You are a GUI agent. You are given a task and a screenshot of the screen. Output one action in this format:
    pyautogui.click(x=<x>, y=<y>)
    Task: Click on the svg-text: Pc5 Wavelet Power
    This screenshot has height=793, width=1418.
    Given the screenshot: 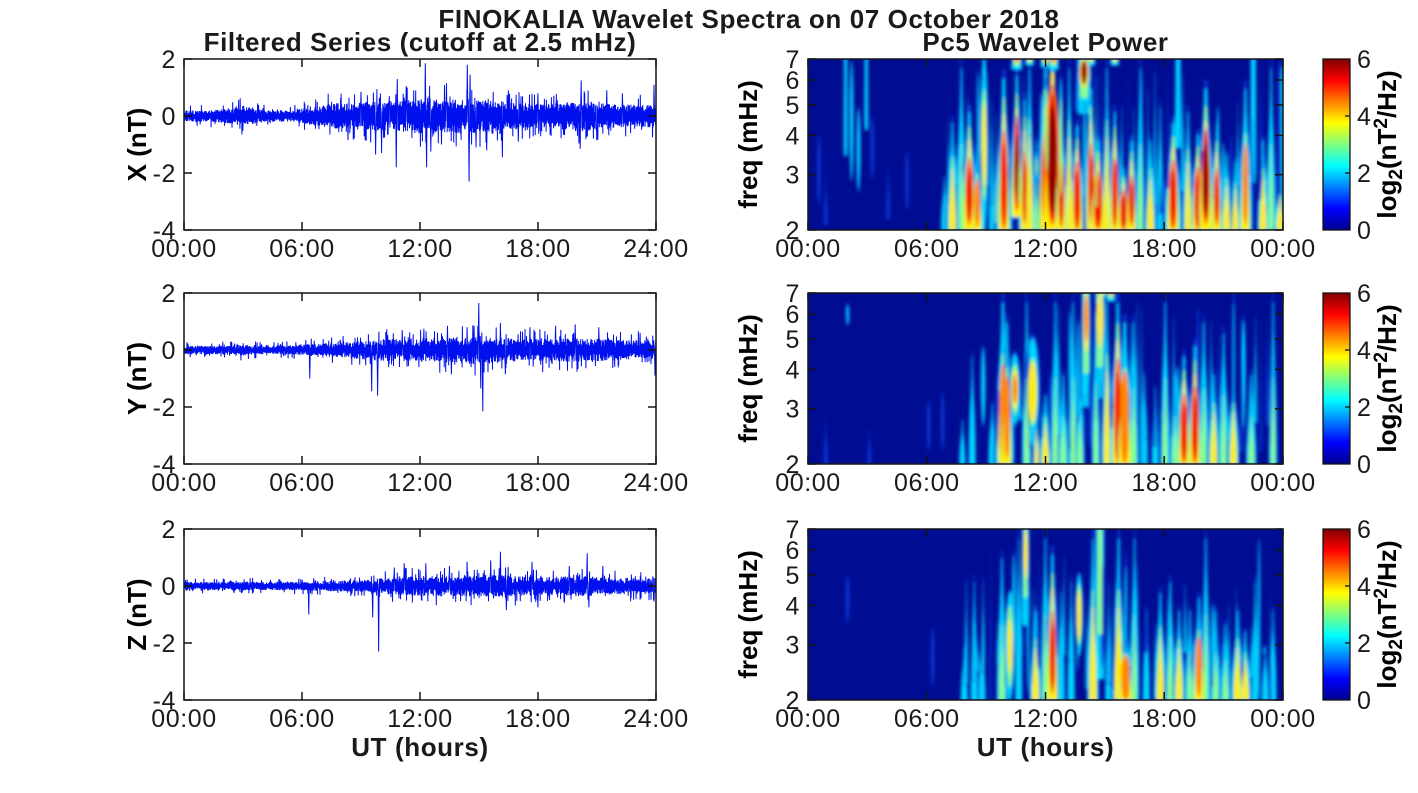 What is the action you would take?
    pyautogui.click(x=1045, y=42)
    